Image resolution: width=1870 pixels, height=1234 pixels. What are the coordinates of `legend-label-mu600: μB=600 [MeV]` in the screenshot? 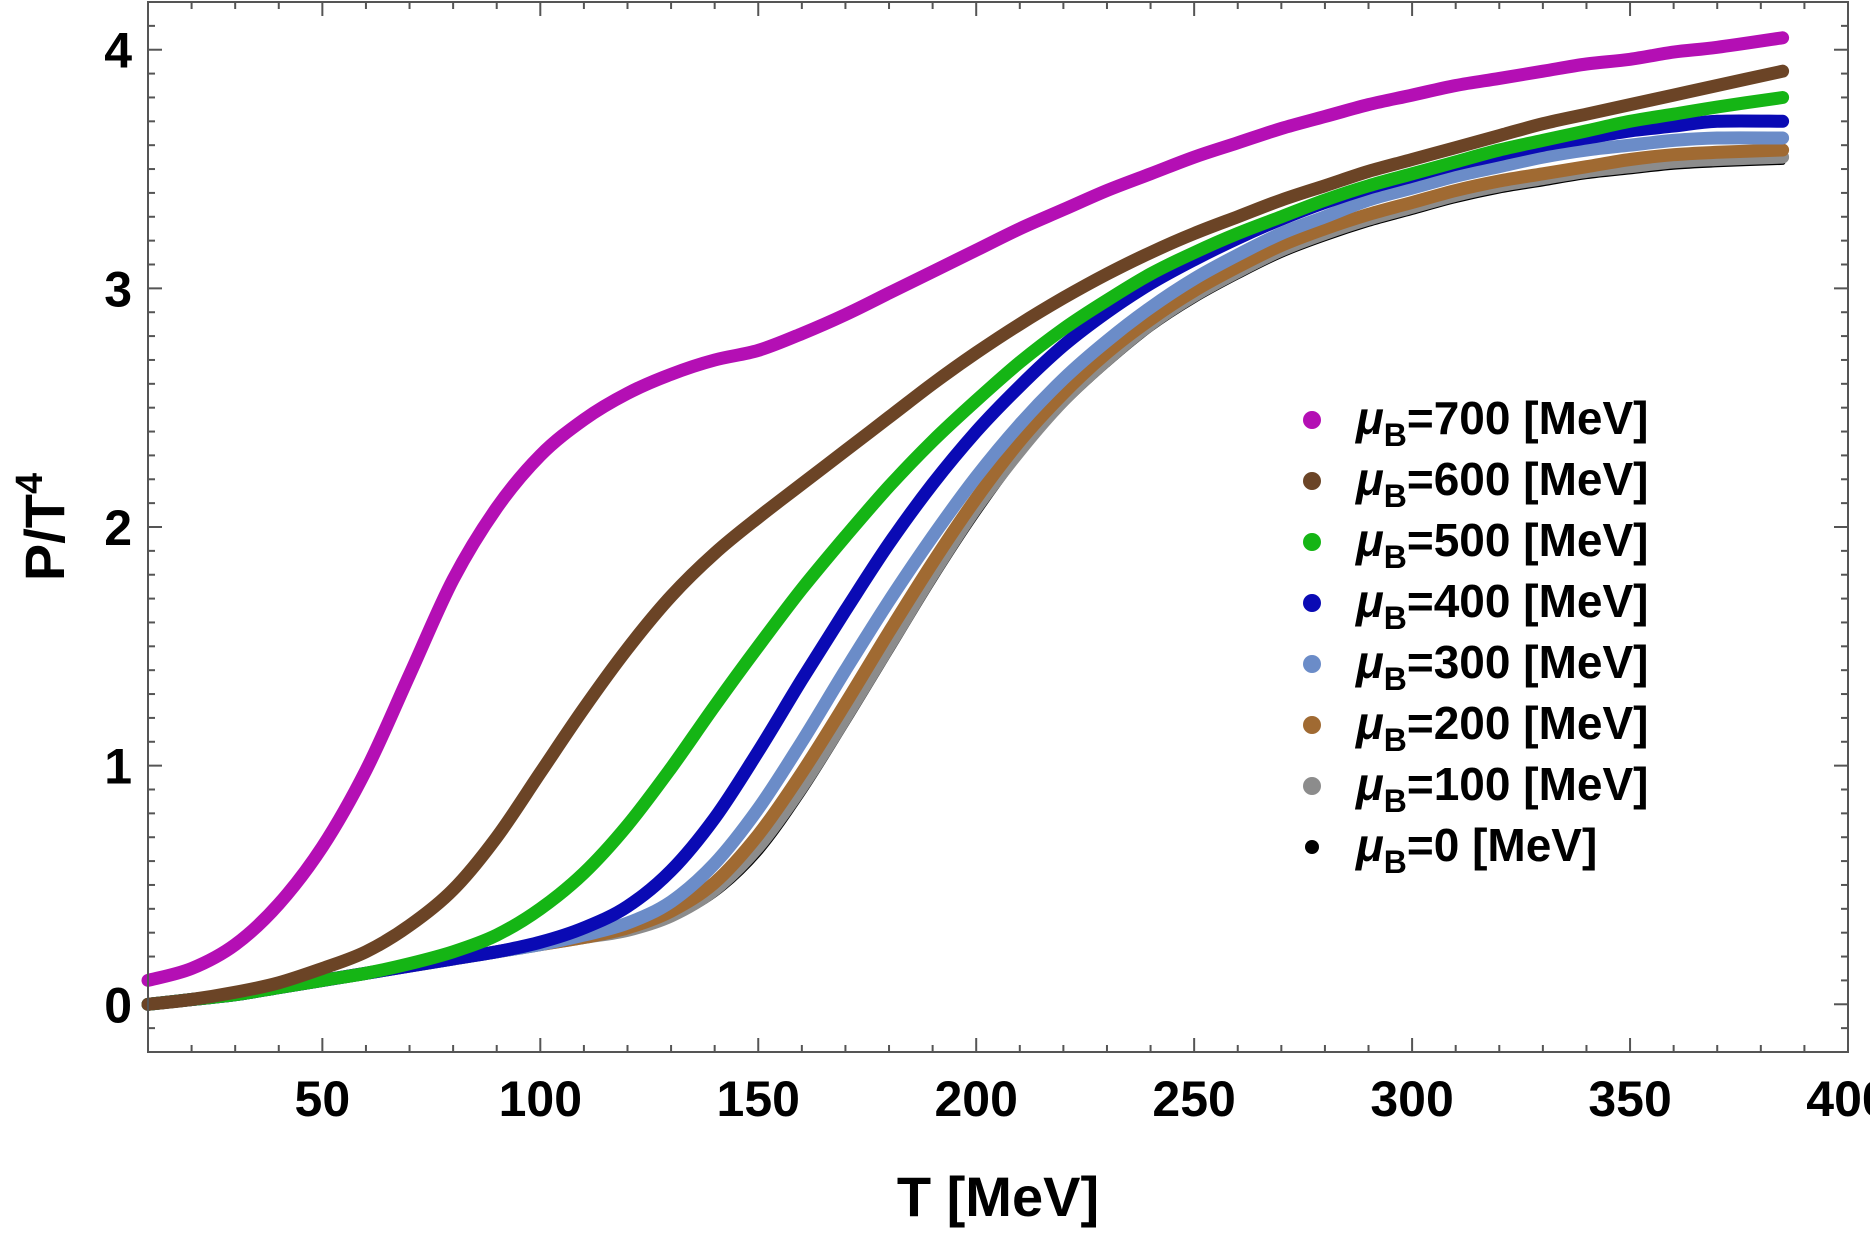 It's located at (1501, 483).